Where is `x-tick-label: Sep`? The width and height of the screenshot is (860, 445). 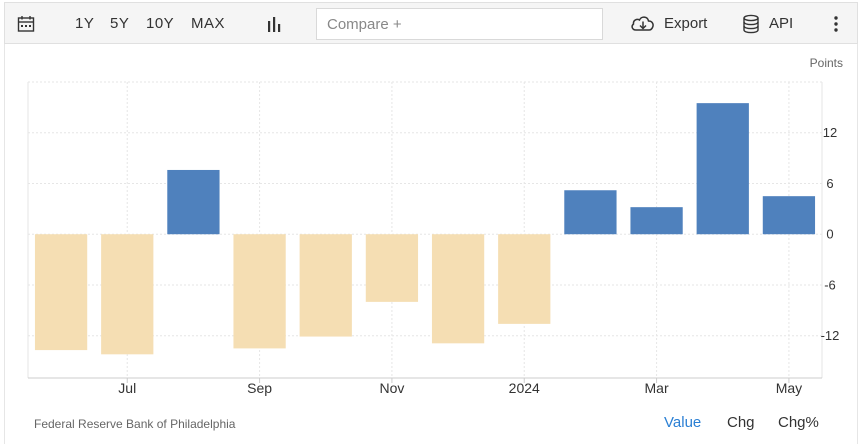 x-tick-label: Sep is located at coordinates (259, 388).